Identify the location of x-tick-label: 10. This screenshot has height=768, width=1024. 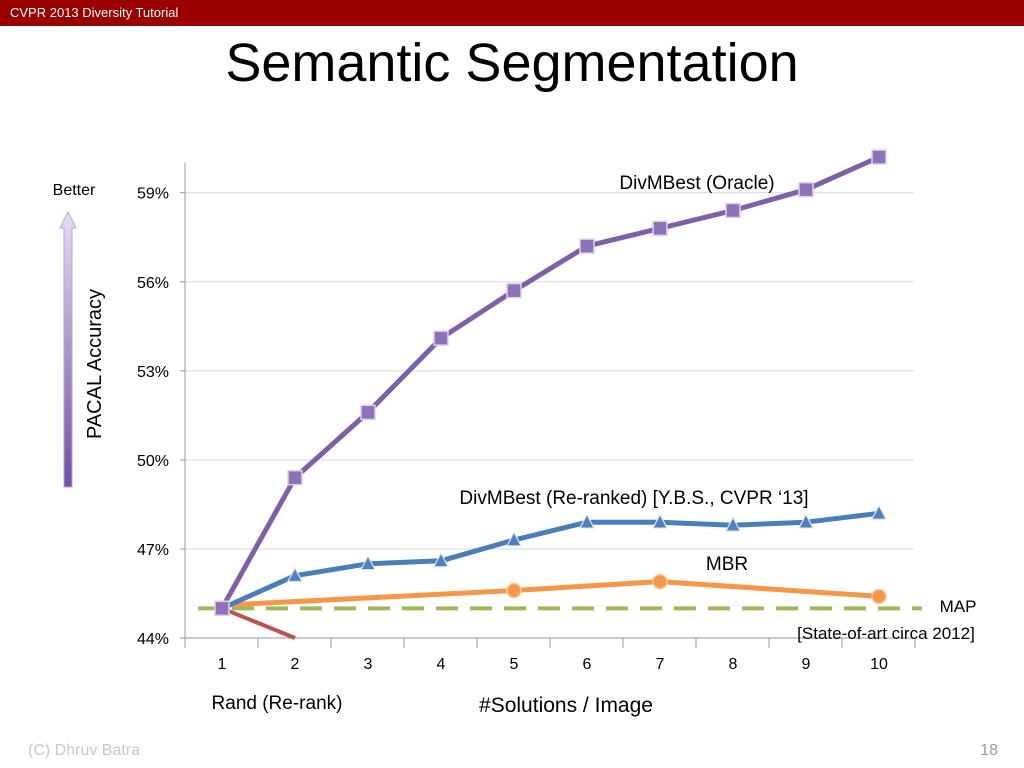
(879, 664).